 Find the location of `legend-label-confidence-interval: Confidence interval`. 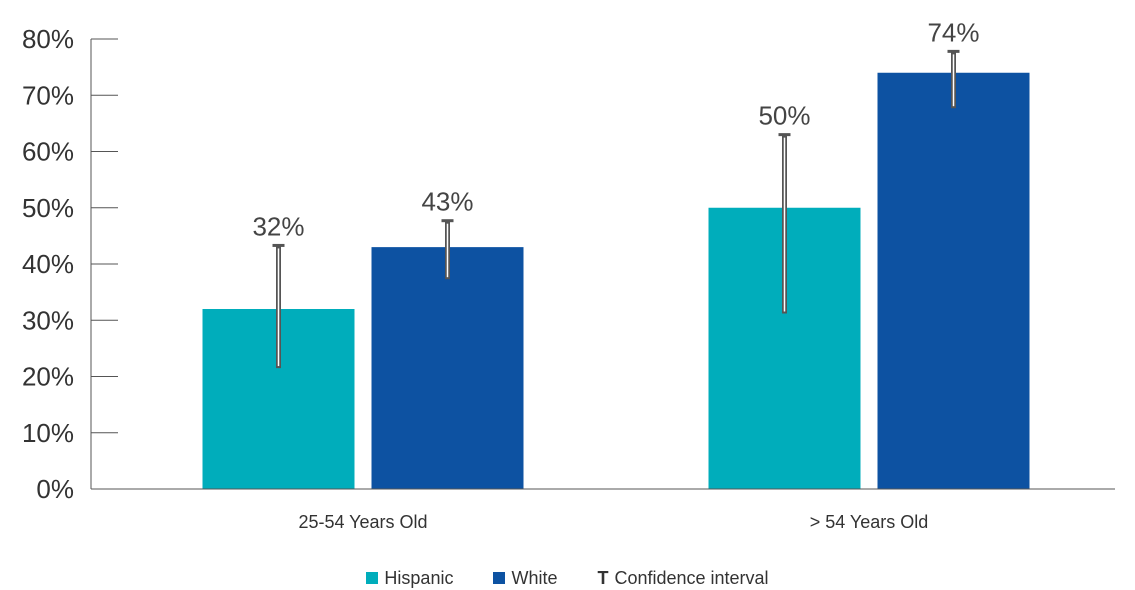

legend-label-confidence-interval: Confidence interval is located at coordinates (691, 577).